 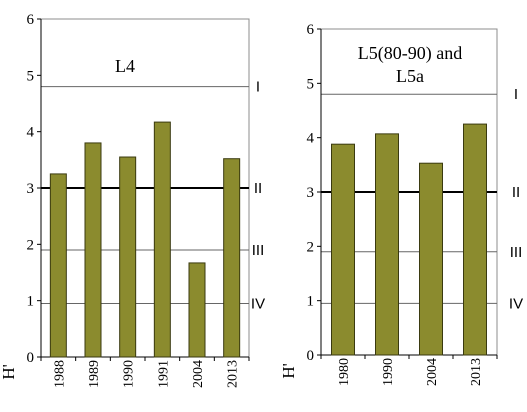 I want to click on x-tick-label-1988: 1988, so click(x=59, y=374).